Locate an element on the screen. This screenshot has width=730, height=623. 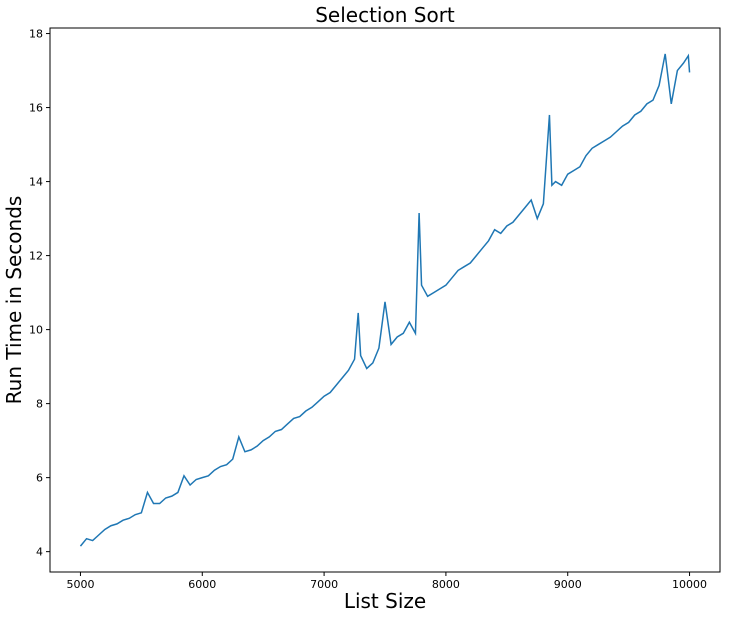
y-tick-label: 10 is located at coordinates (36, 330).